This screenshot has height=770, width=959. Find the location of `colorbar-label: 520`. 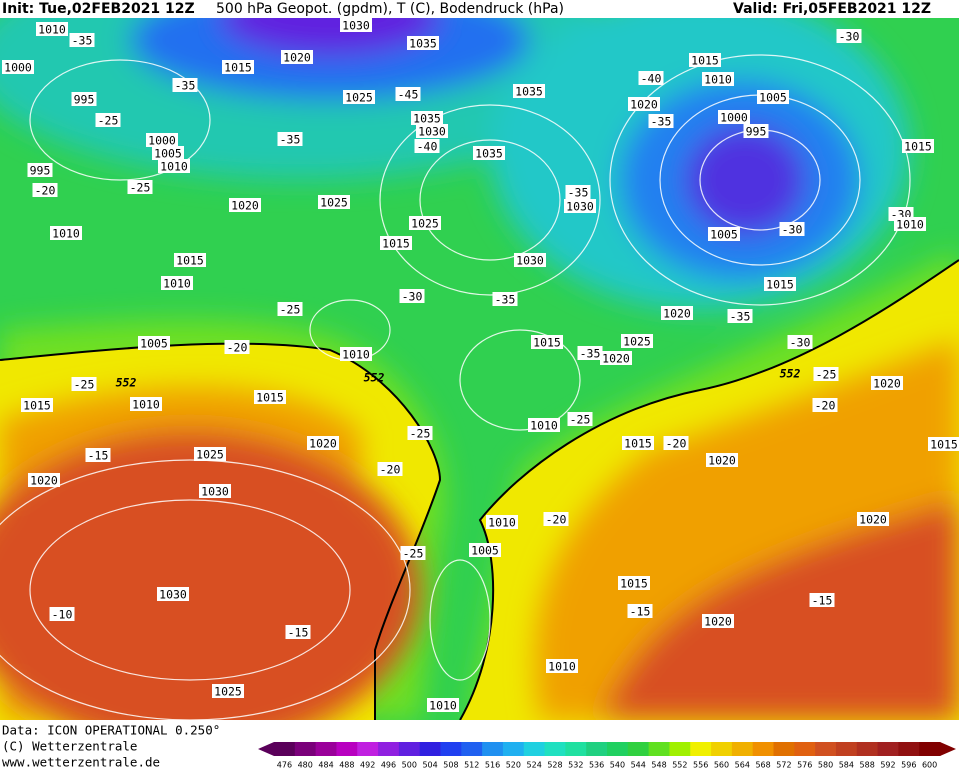

colorbar-label: 520 is located at coordinates (513, 765).